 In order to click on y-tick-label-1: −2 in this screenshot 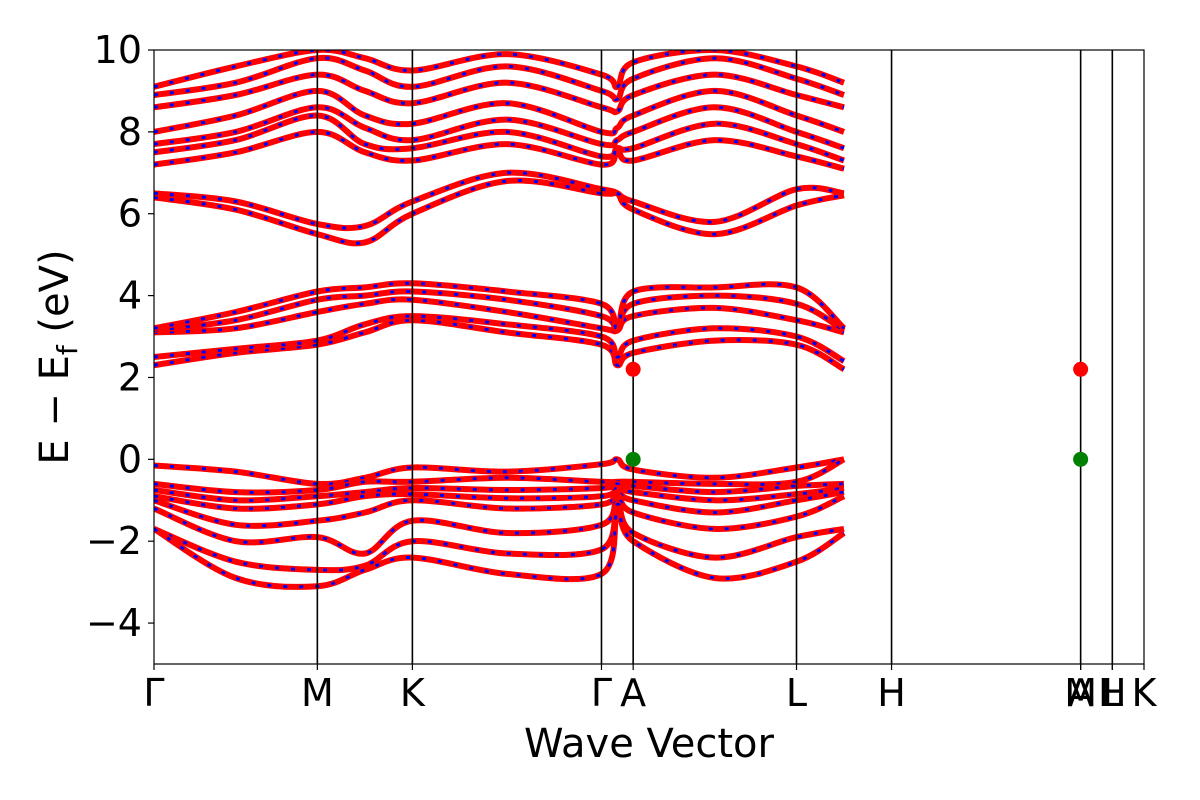, I will do `click(114, 541)`.